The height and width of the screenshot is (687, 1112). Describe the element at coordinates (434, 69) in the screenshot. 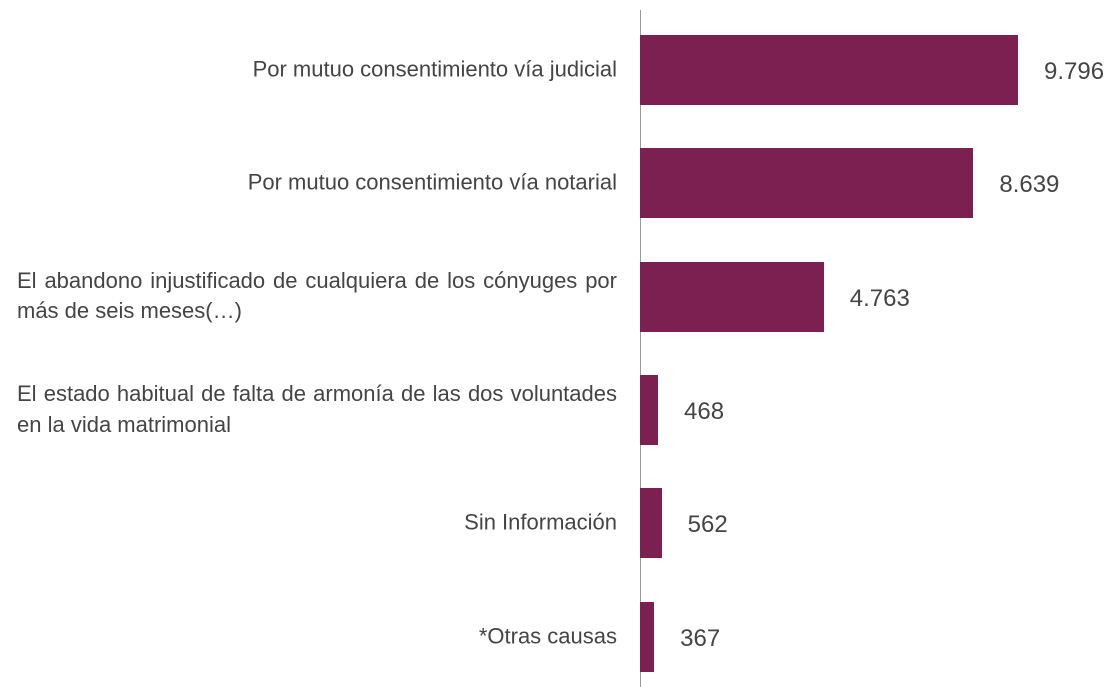

I see `category-label: Por mutuo consentimiento vía judicial` at that location.